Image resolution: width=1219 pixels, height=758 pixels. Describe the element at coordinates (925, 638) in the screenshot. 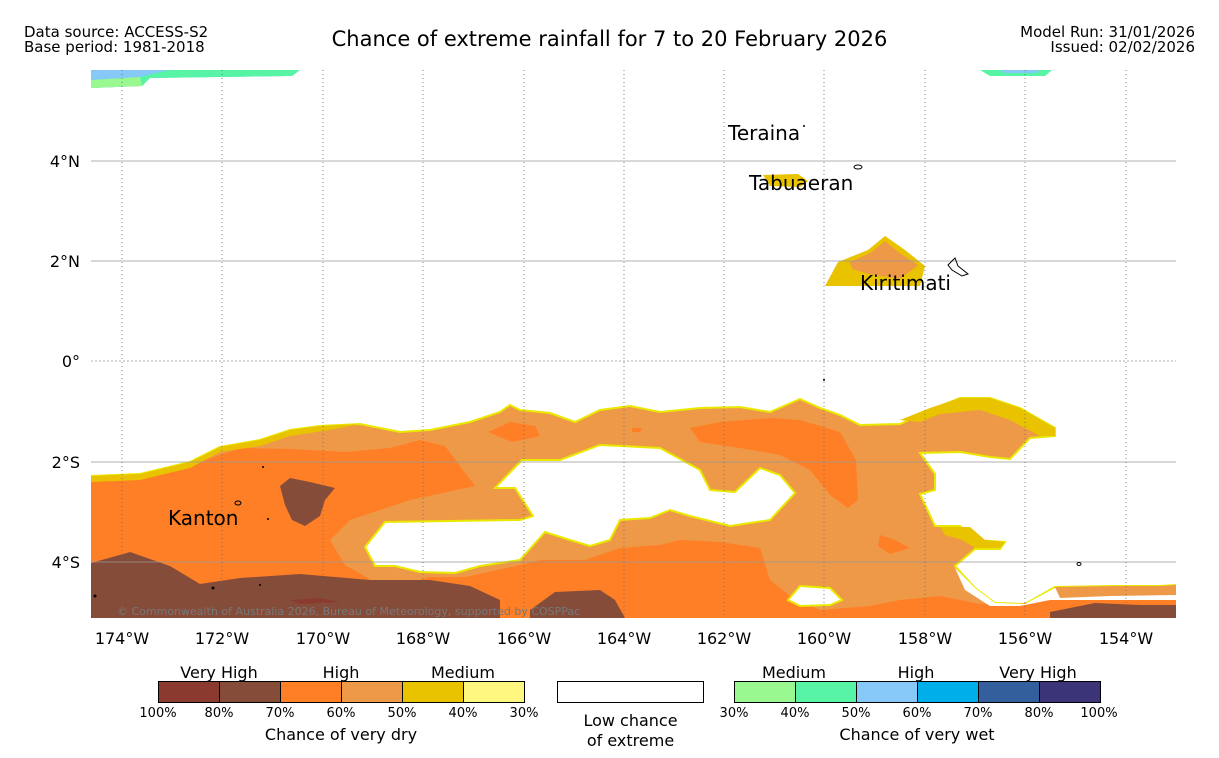

I see `lon-label-158w: 158°W` at that location.